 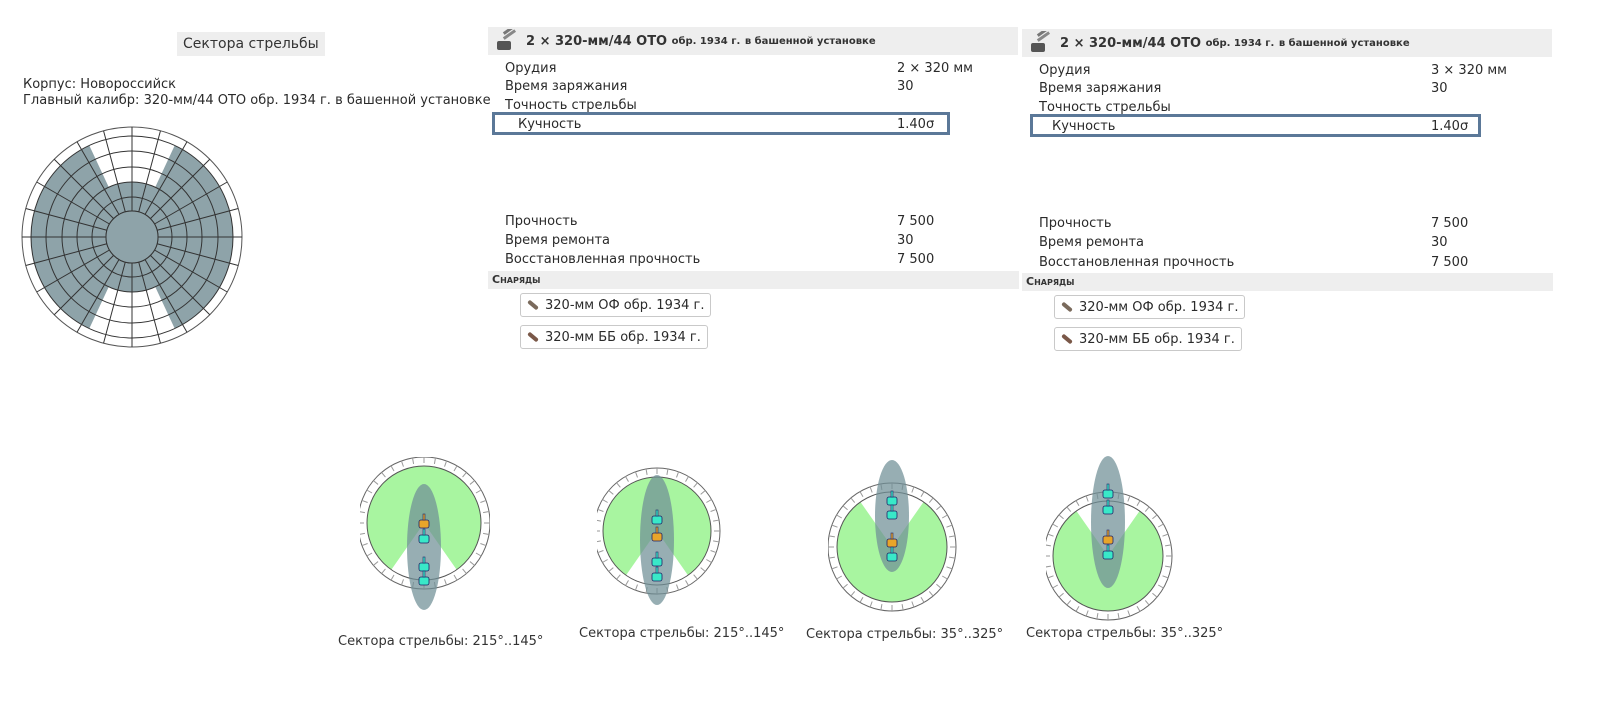 What do you see at coordinates (1273, 70) in the screenshot?
I see `stat-row-guns: Орудия 3 × 320 мм` at bounding box center [1273, 70].